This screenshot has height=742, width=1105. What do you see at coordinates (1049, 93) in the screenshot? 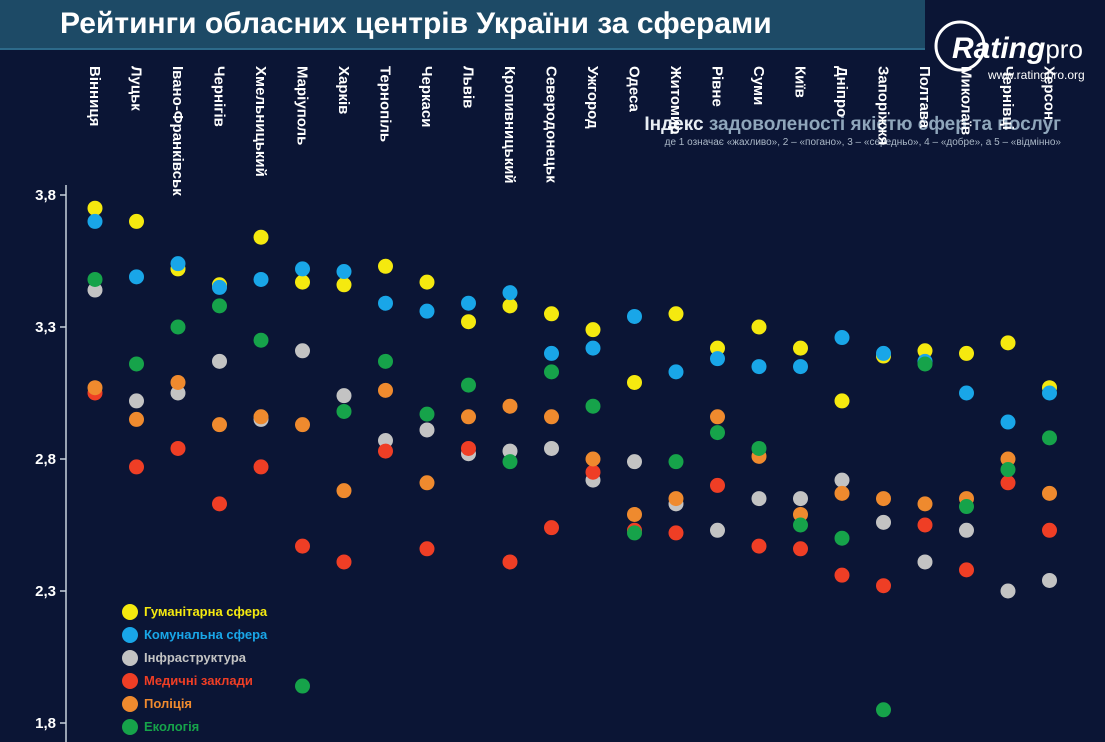
I see `city-label: Херсон` at bounding box center [1049, 93].